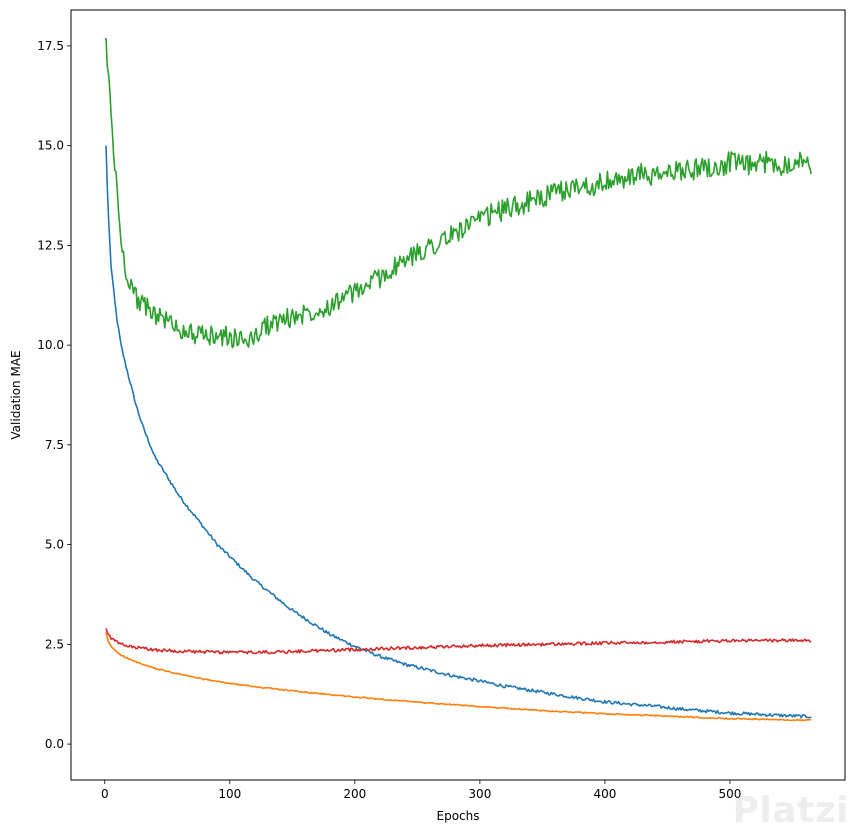  What do you see at coordinates (54, 744) in the screenshot?
I see `y-tick-label: 0.0` at bounding box center [54, 744].